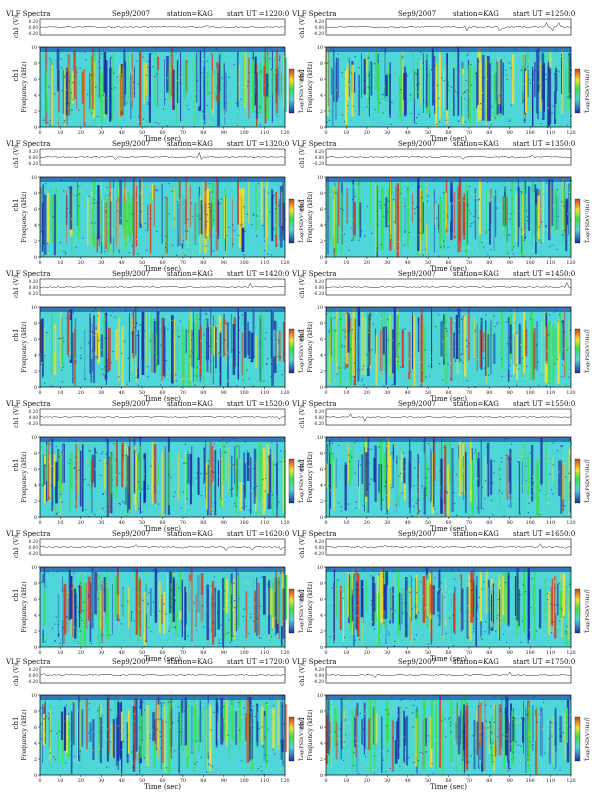  Describe the element at coordinates (162, 569) in the screenshot. I see `psd-upper-band` at that location.